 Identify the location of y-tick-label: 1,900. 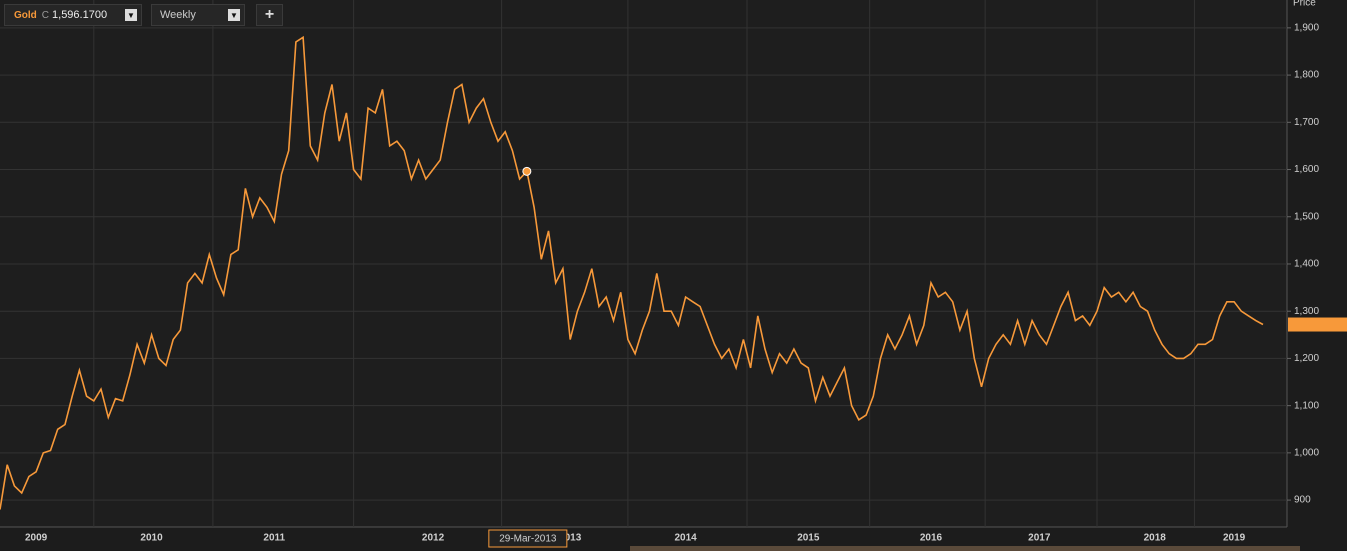
(1306, 28).